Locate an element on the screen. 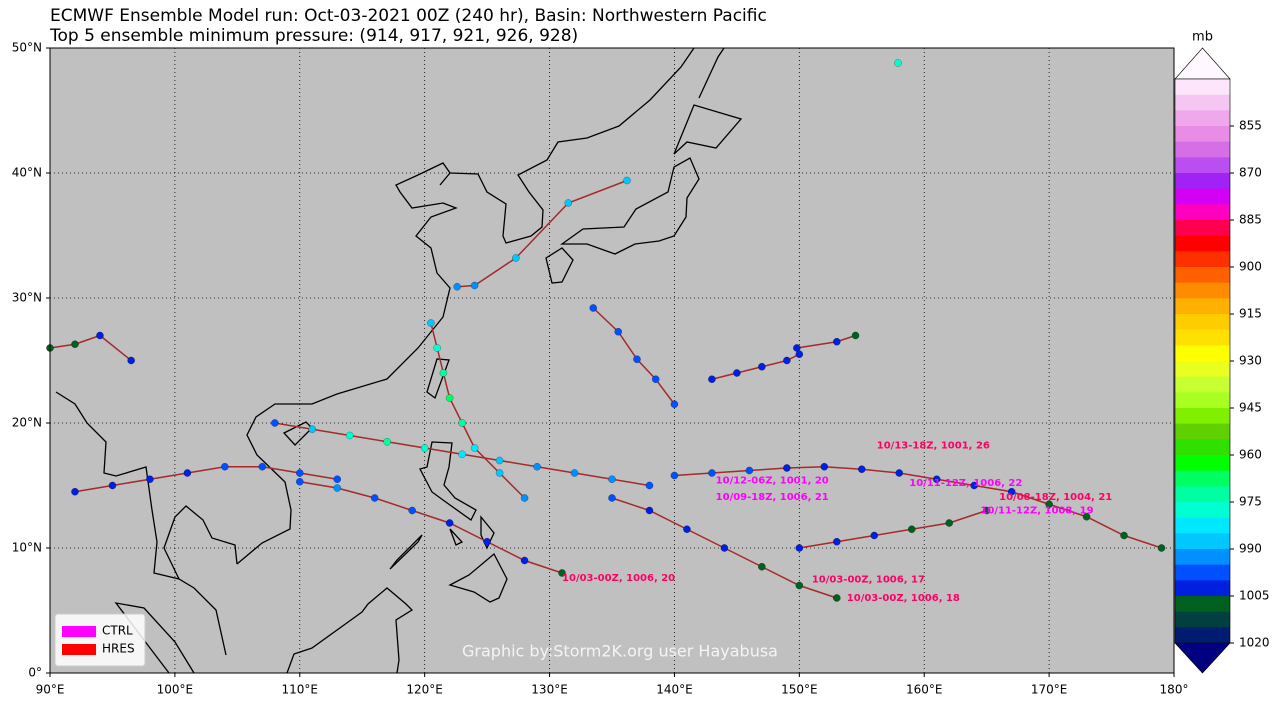 This screenshot has height=705, width=1280. credit: Graphic by:Storm2K.org user Hayabusa is located at coordinates (620, 651).